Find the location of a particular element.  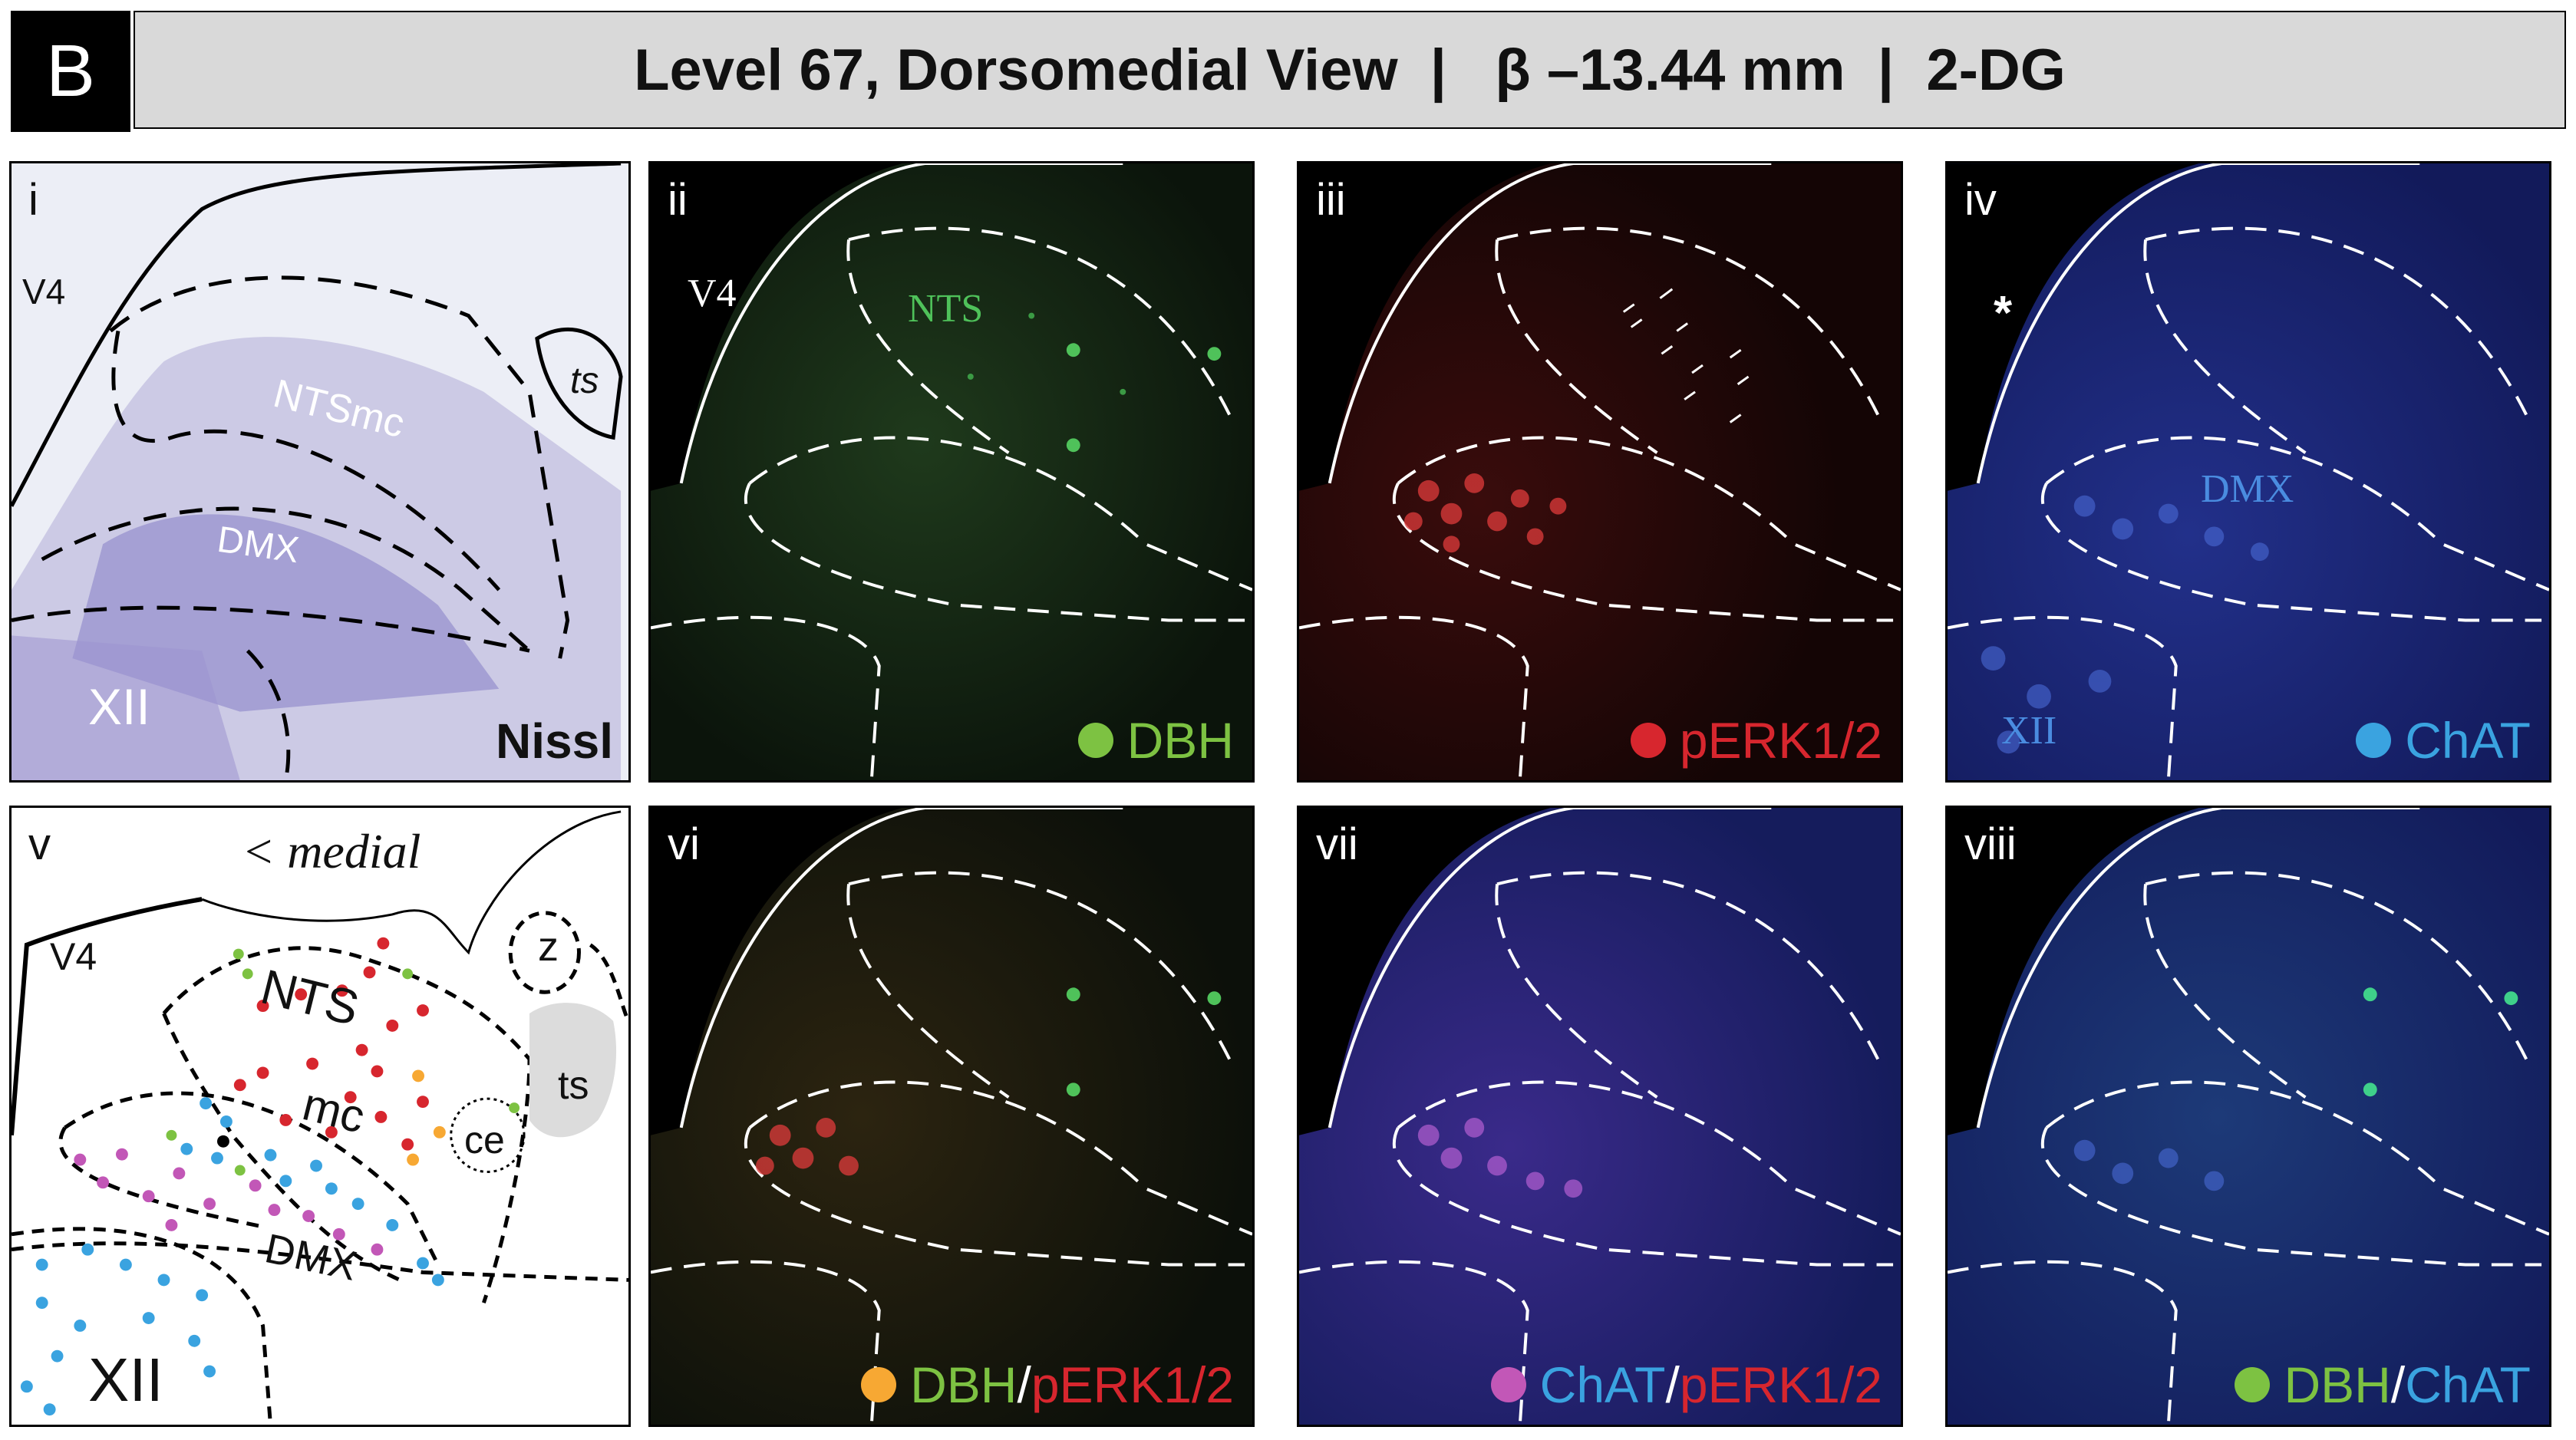

legend: ChAT is located at coordinates (2443, 740).